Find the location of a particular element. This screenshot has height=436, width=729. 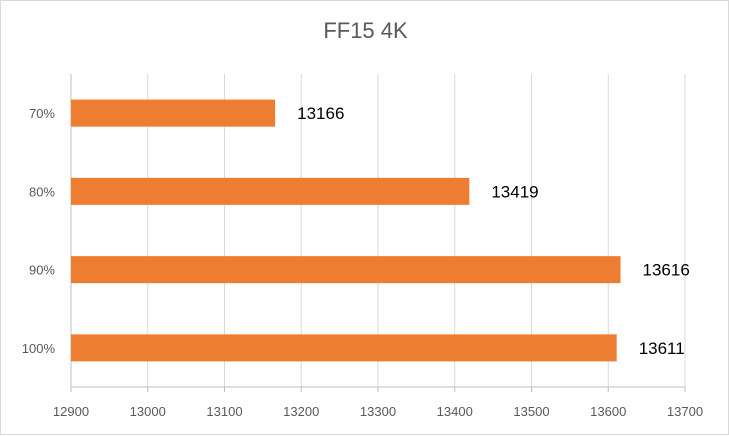

x-tick-label: 13100 is located at coordinates (224, 411).